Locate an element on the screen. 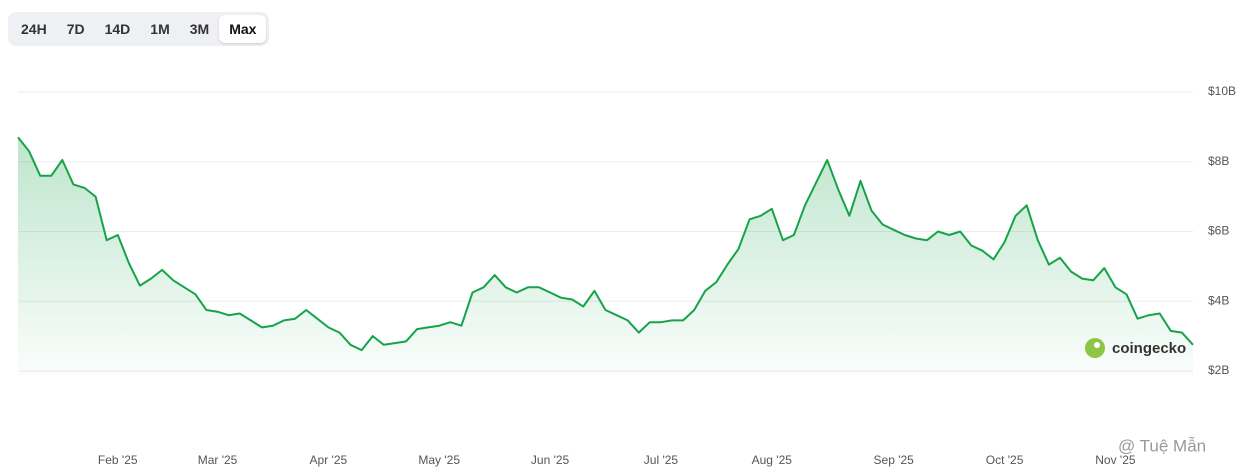  watermark: @ Tuệ Mẫn is located at coordinates (1162, 445).